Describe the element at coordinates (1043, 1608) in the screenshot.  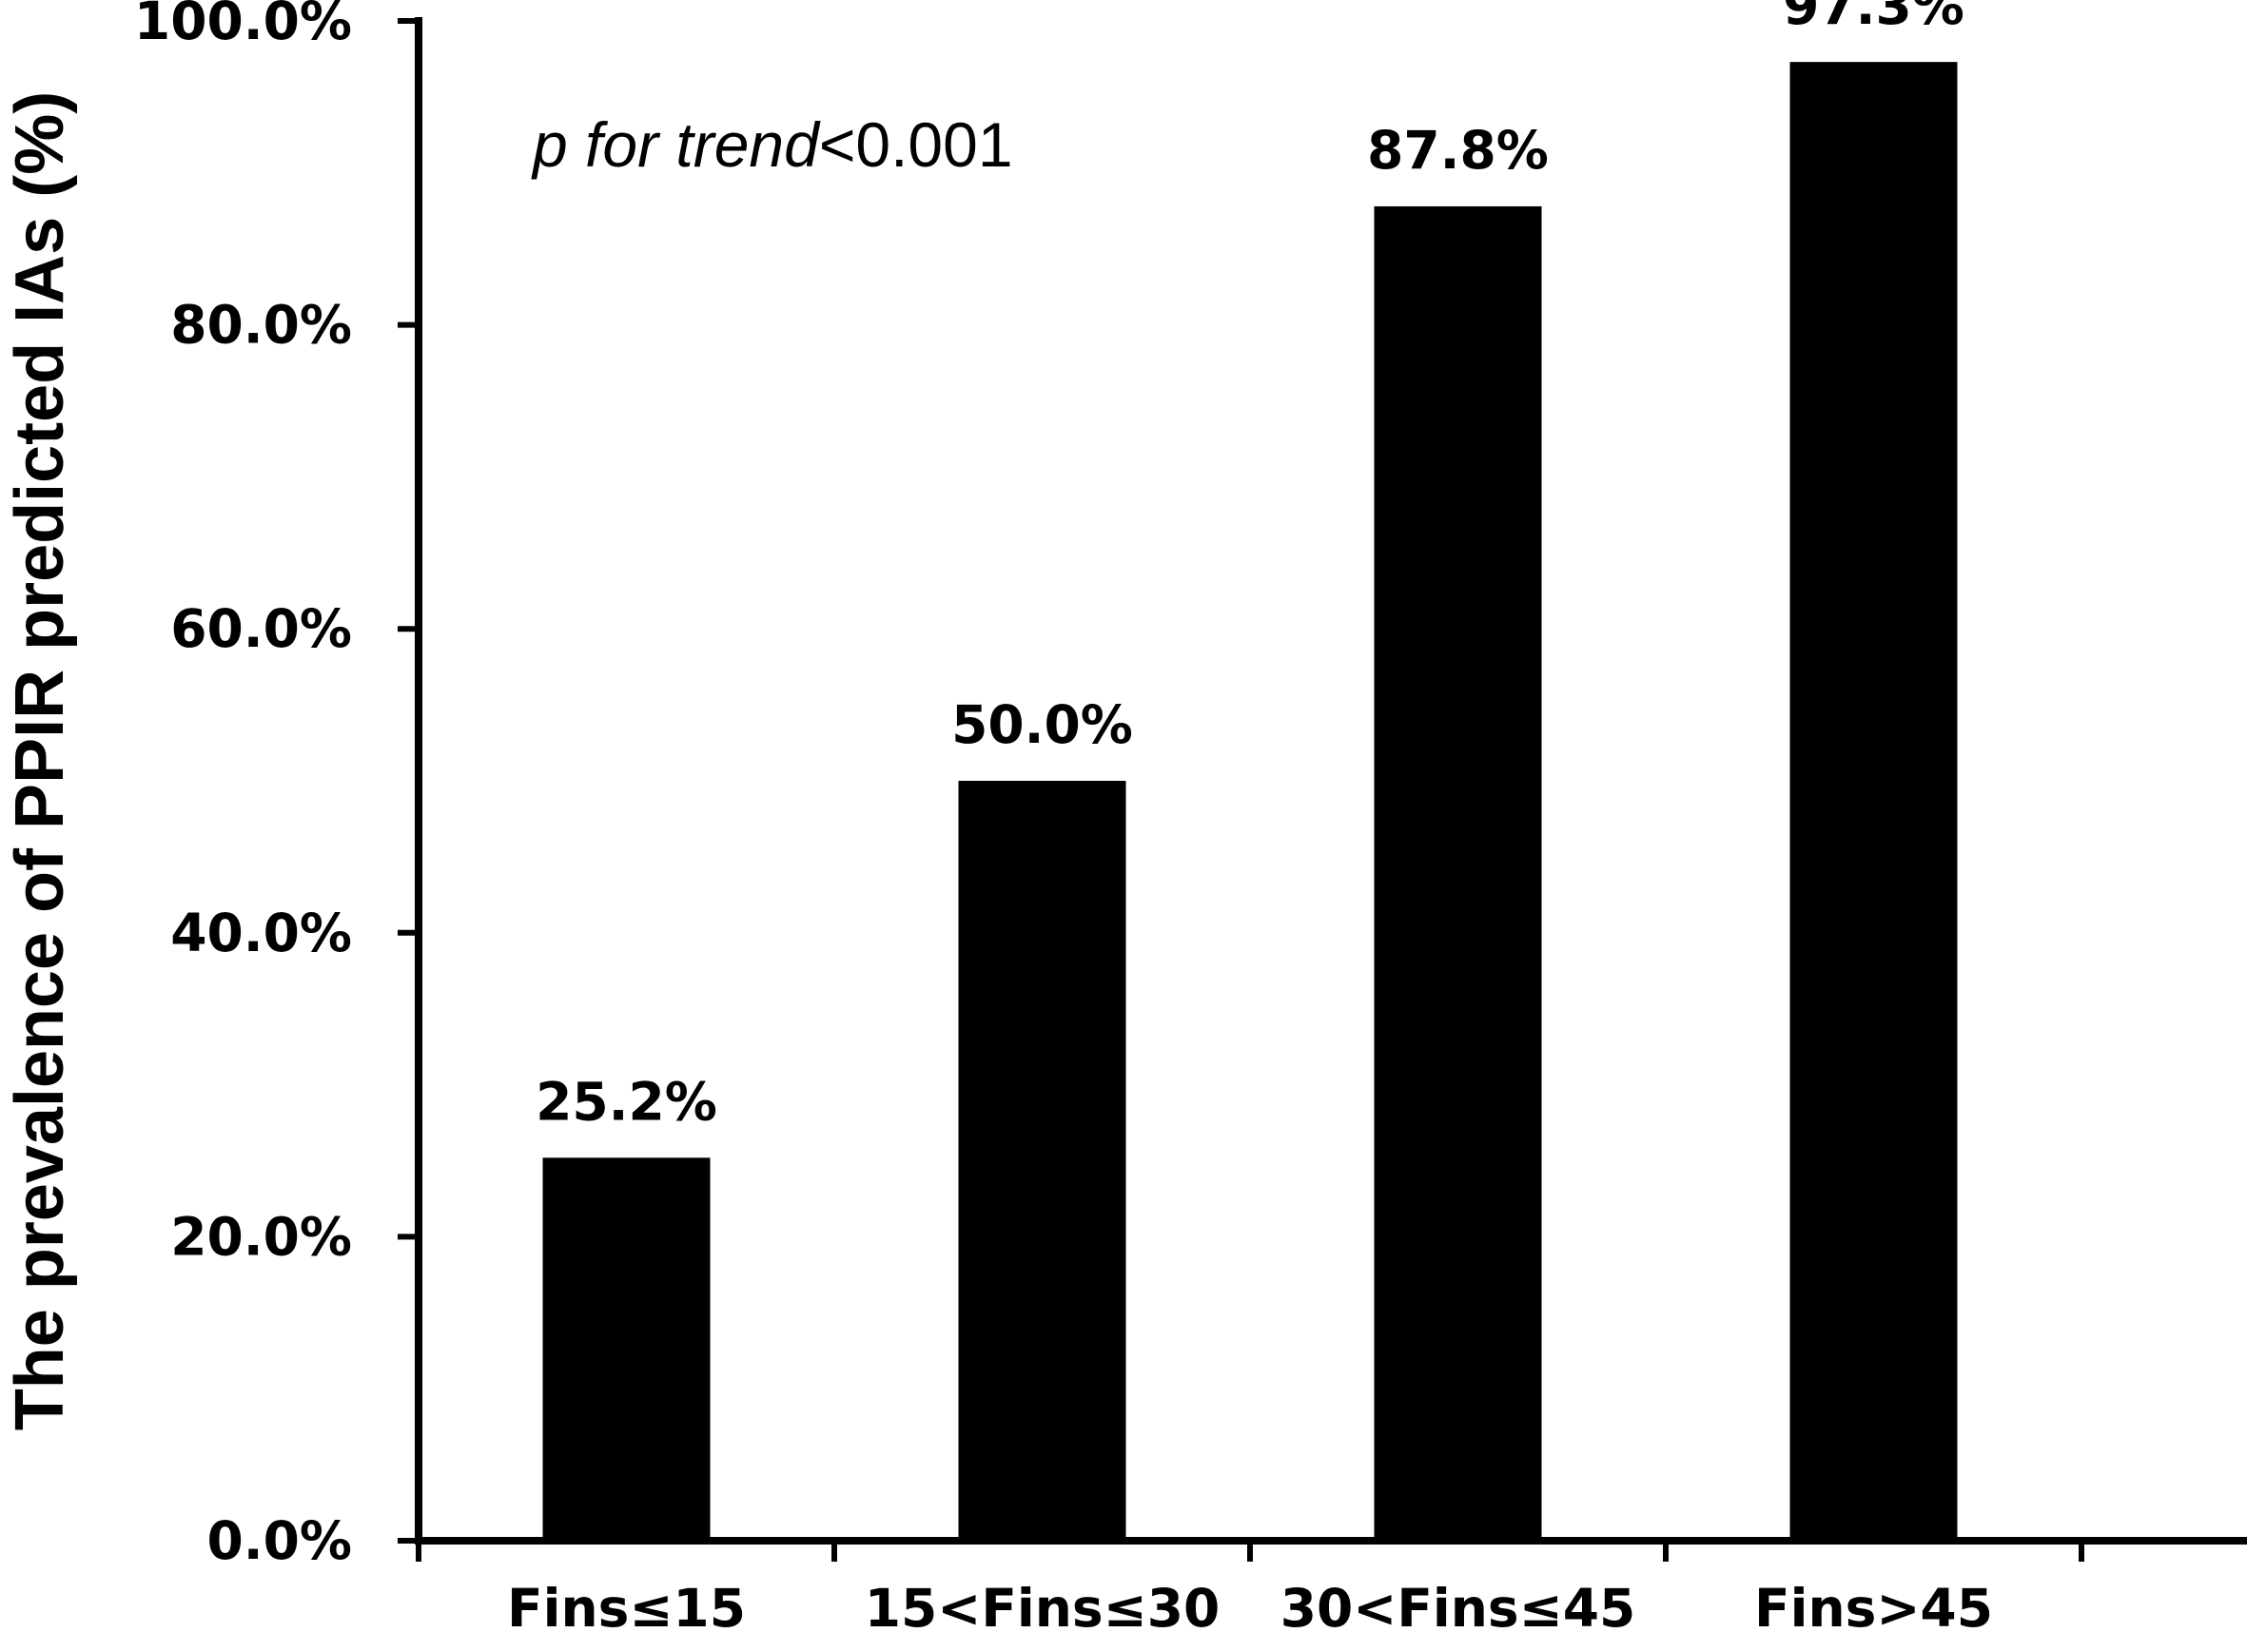
I see `x-category-label: 15<Fins≤30` at that location.